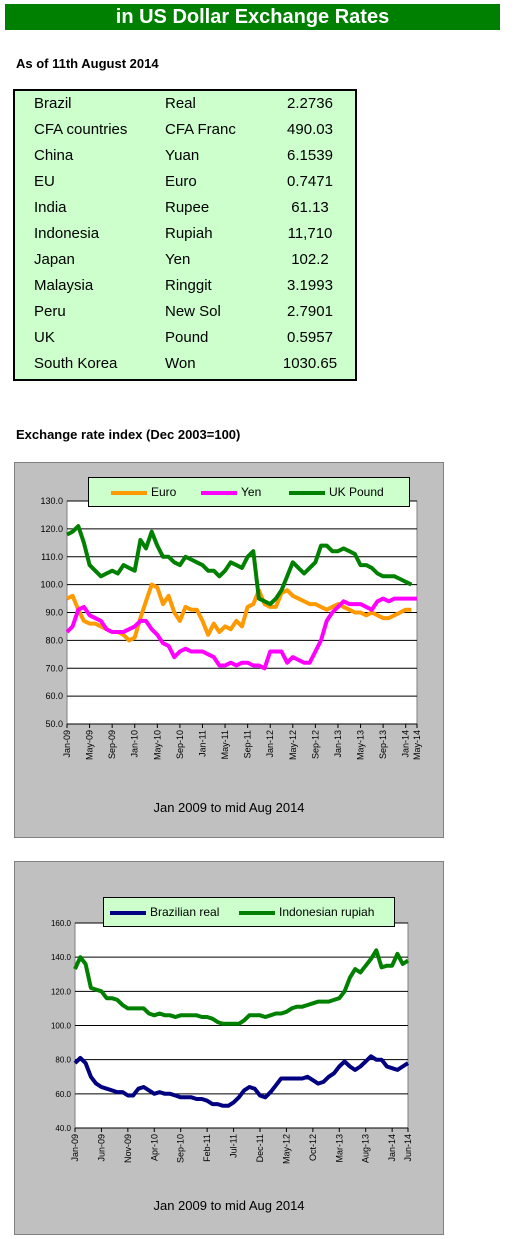 The height and width of the screenshot is (1239, 516). Describe the element at coordinates (310, 207) in the screenshot. I see `rate-value: 61.13` at that location.